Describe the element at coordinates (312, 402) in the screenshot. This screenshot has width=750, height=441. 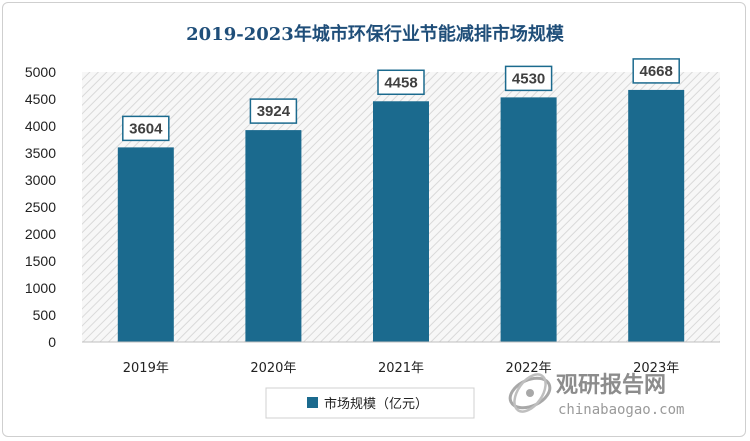
I see `legend-swatch` at that location.